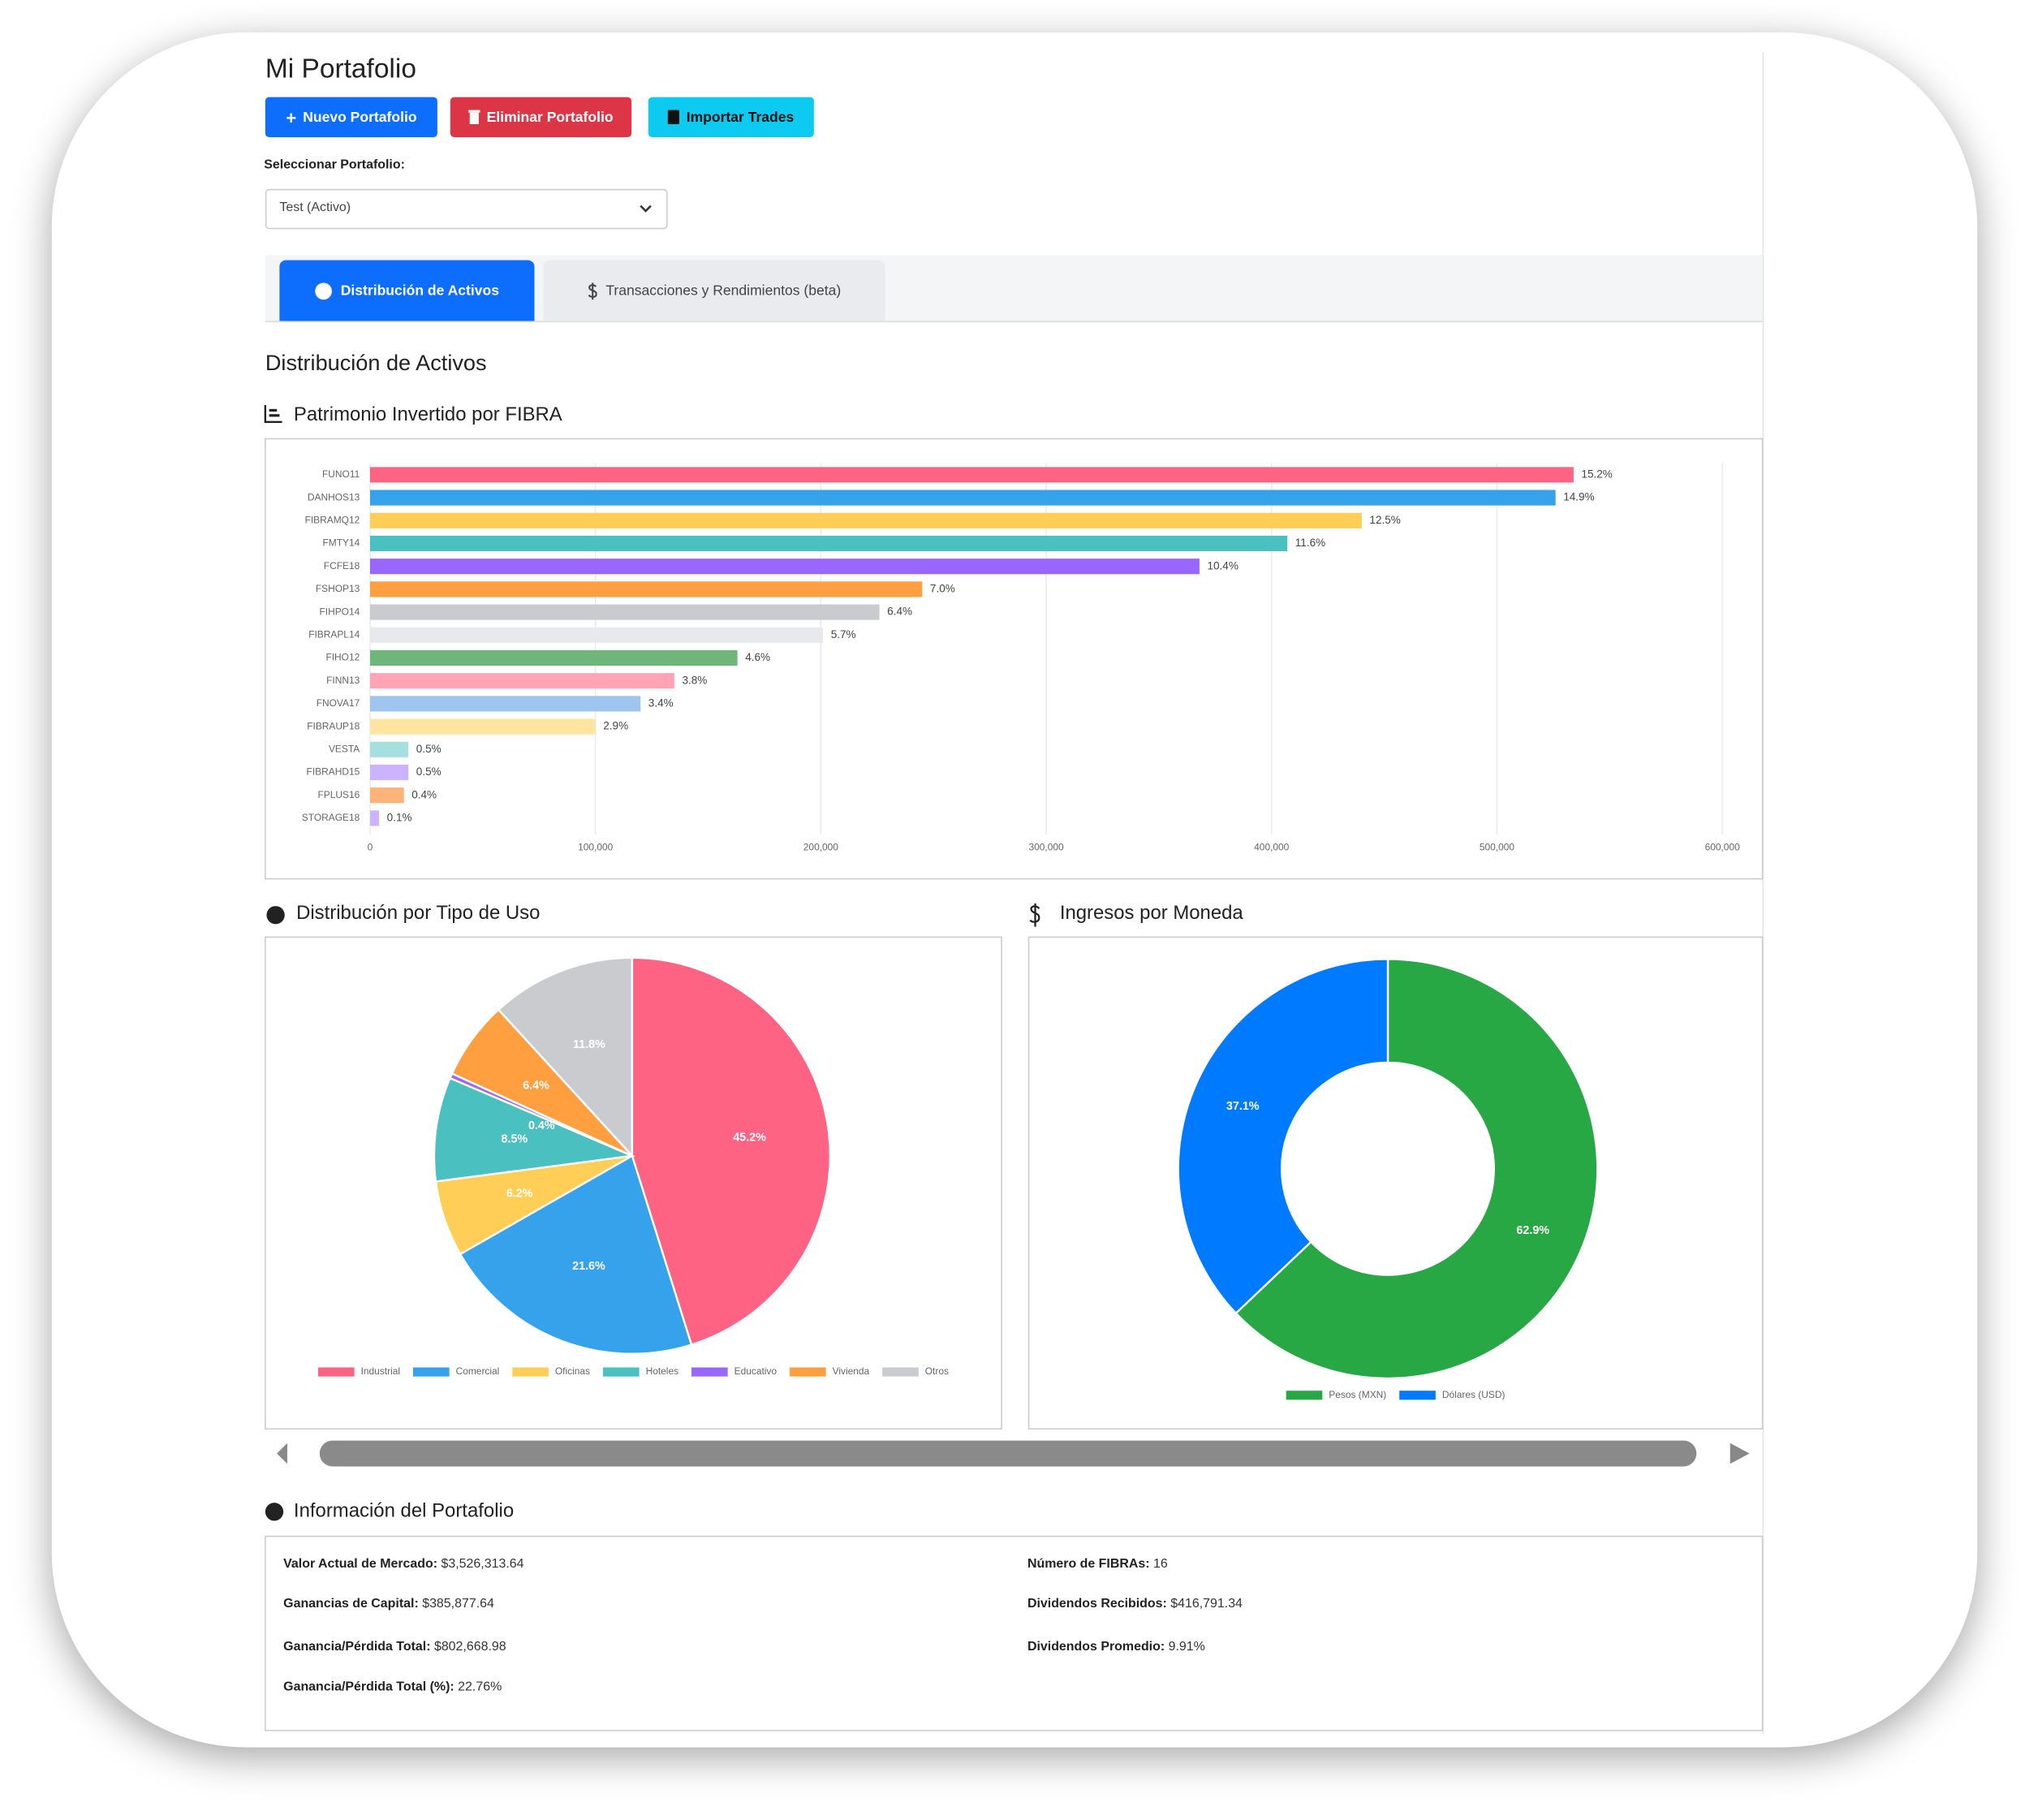  Describe the element at coordinates (418, 913) in the screenshot. I see `chart-title: Distribución por Tipo de Uso` at that location.